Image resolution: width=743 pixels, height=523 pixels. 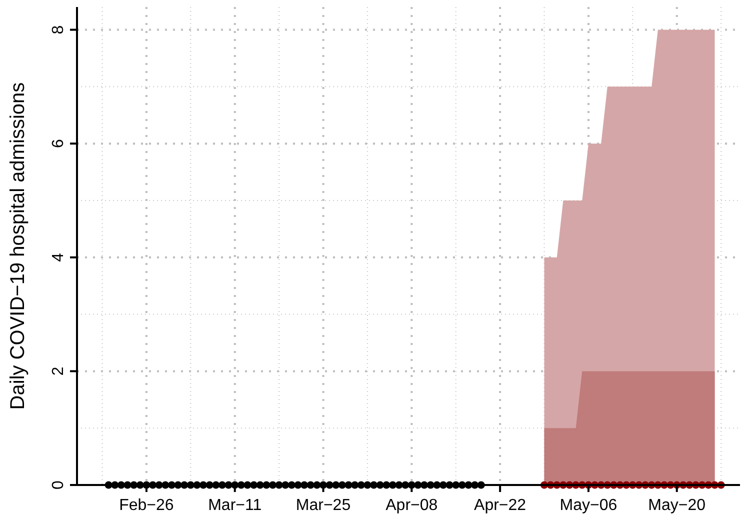 What do you see at coordinates (58, 29) in the screenshot?
I see `y-tick-label: 8` at bounding box center [58, 29].